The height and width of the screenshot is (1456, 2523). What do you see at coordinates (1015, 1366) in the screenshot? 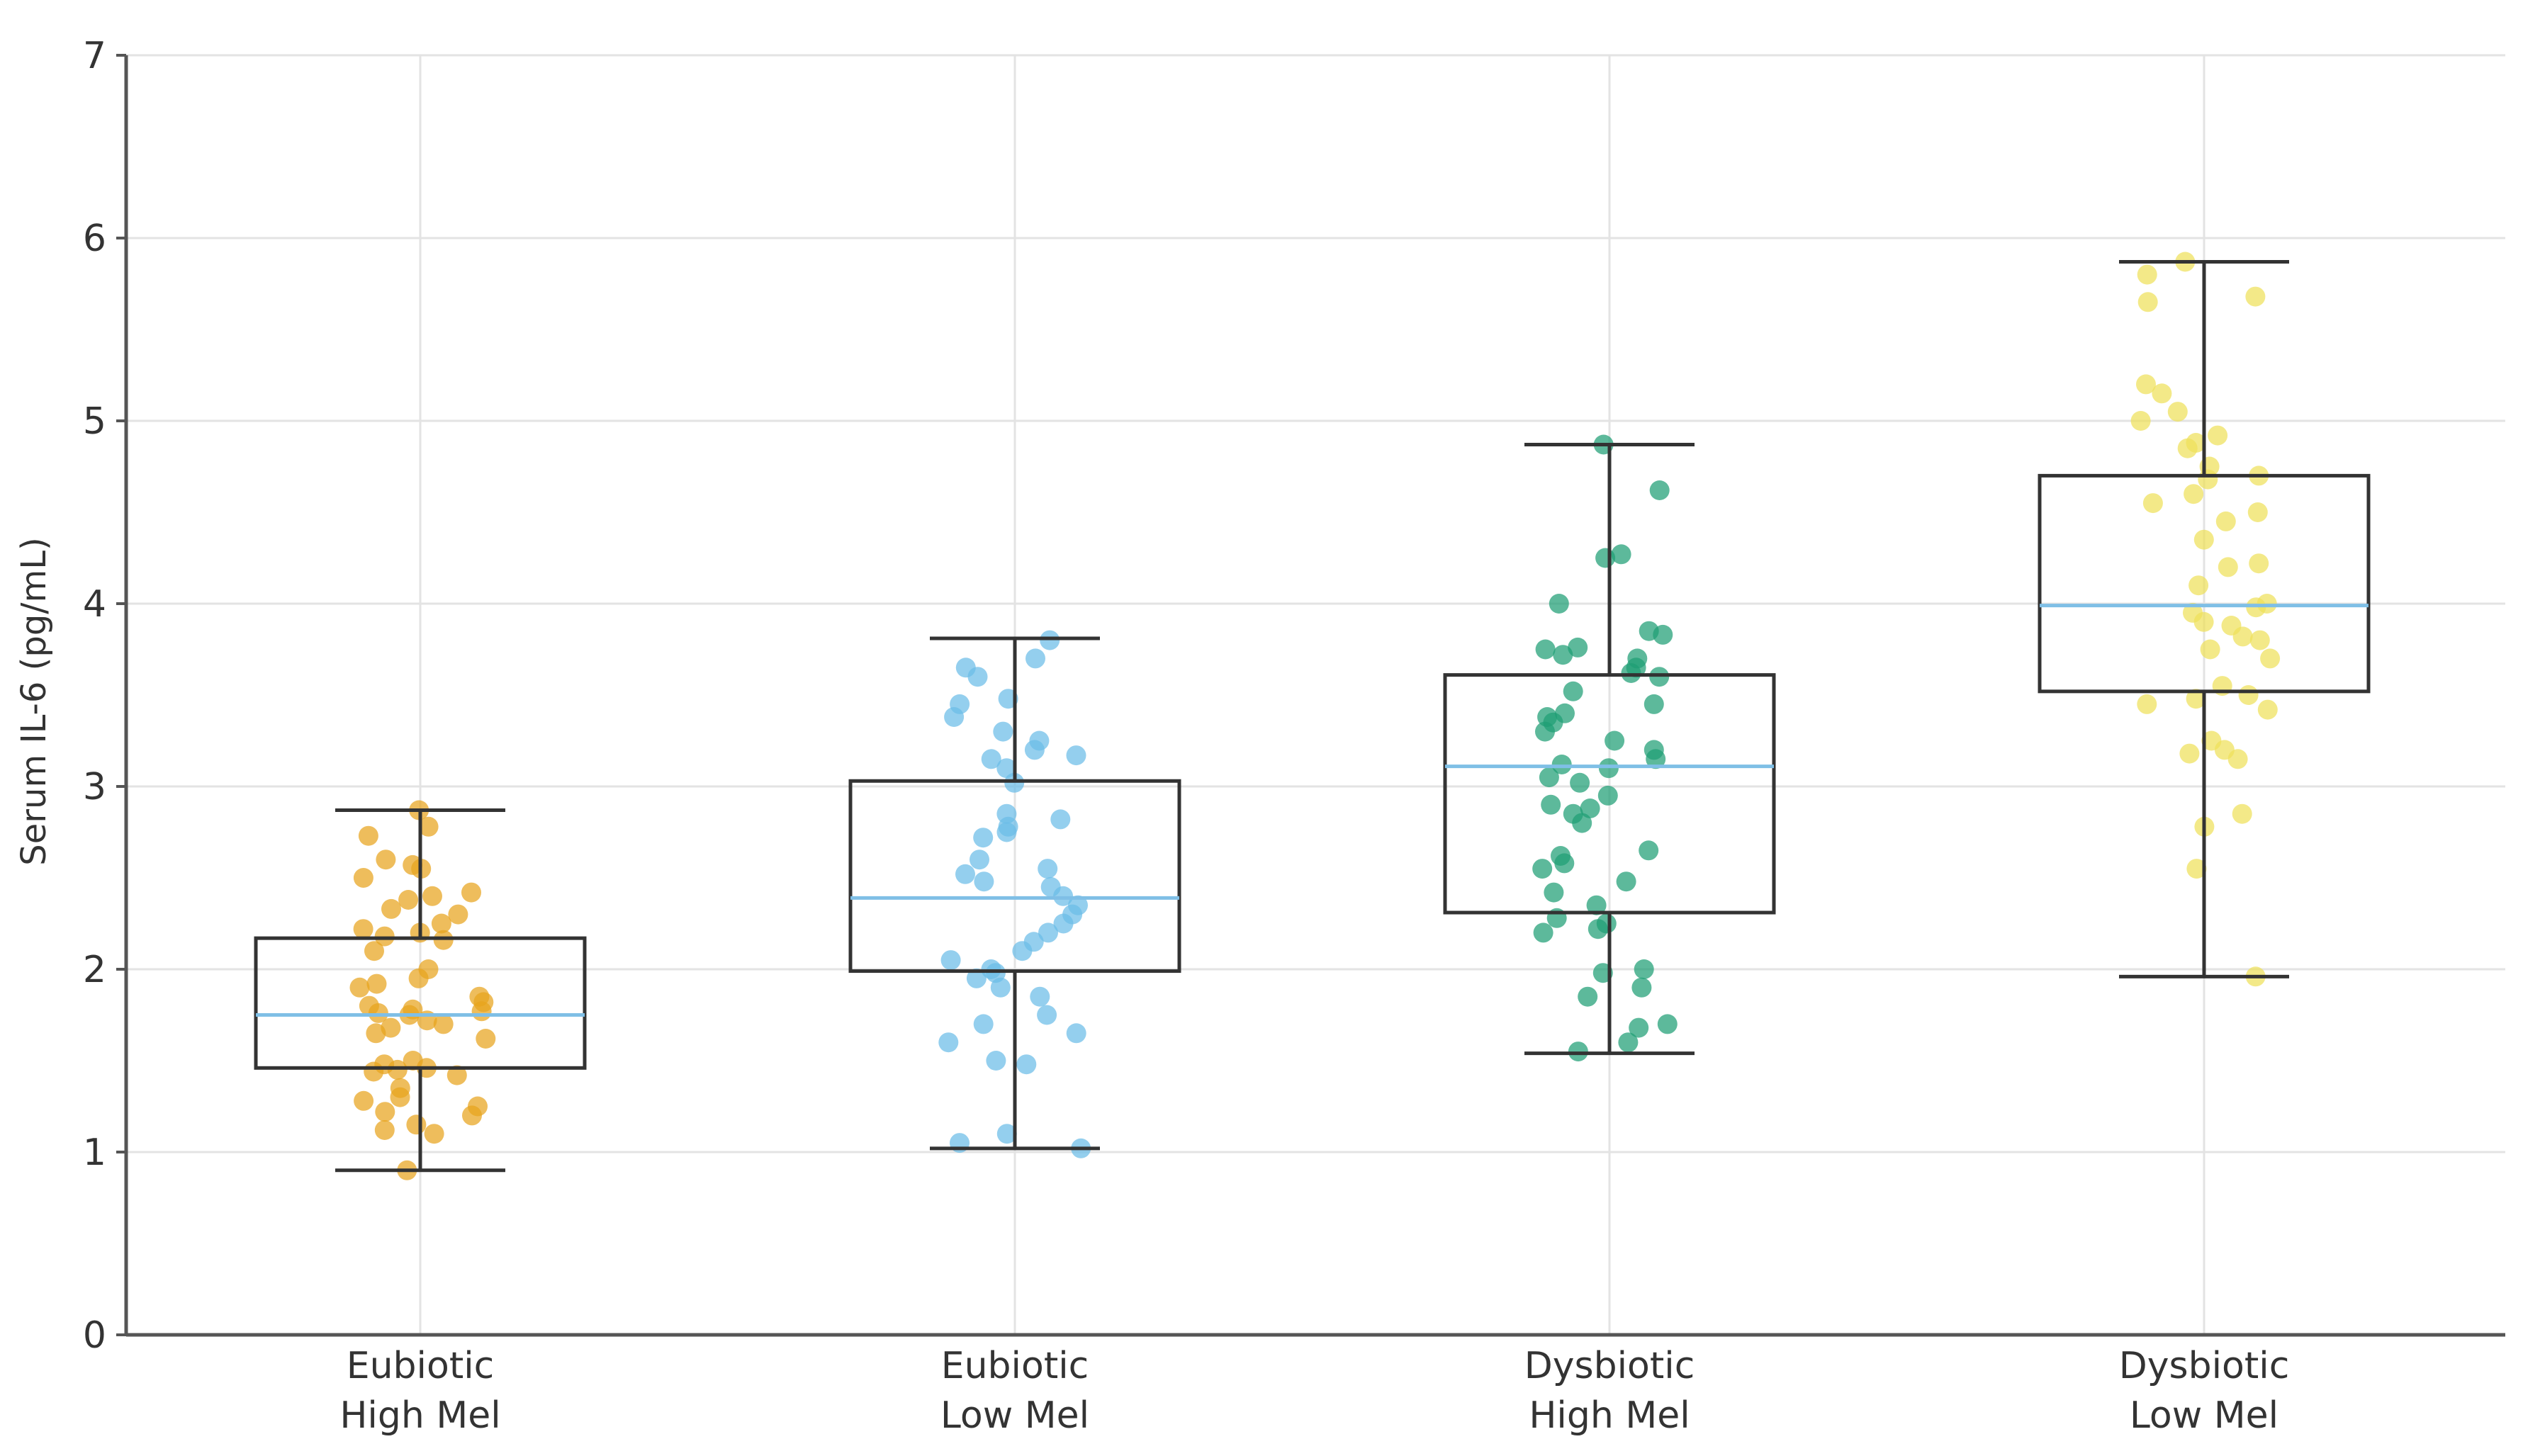
I see `x-tick-label: Eubiotic` at bounding box center [1015, 1366].